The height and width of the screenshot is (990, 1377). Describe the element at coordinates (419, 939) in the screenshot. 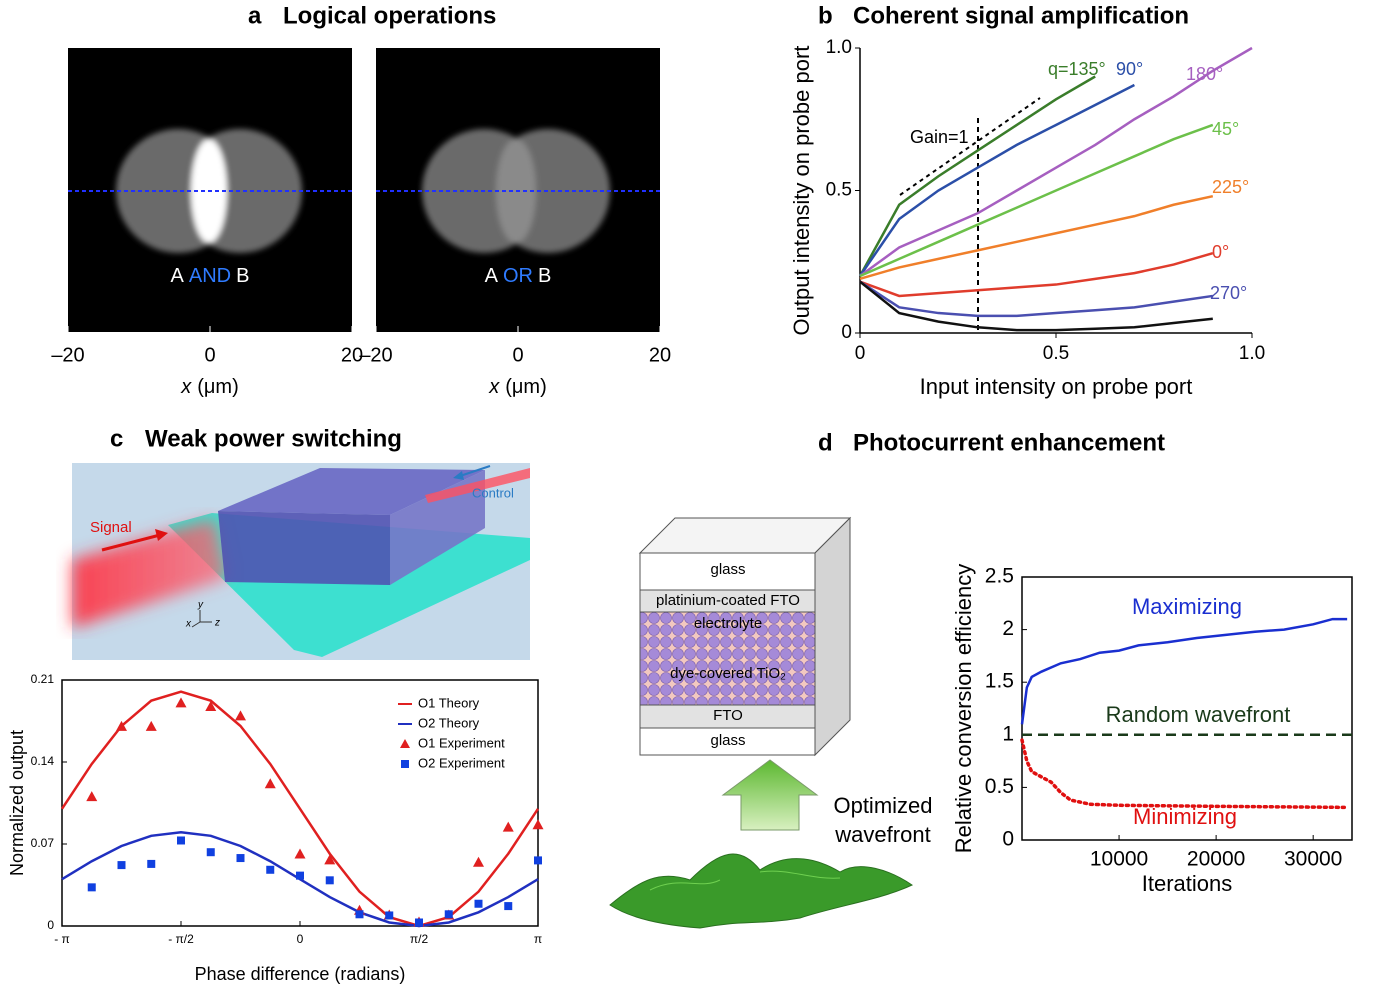

I see `x-tick-label: π/2` at that location.